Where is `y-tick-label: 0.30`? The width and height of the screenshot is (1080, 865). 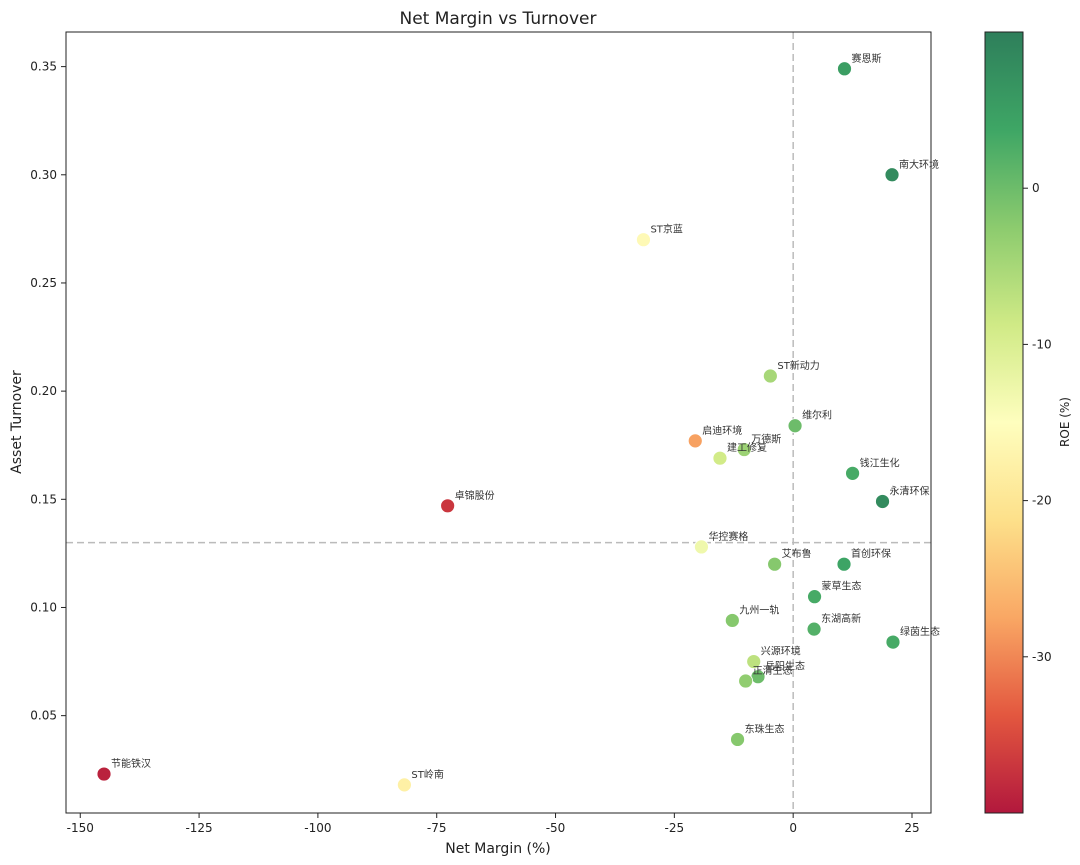
y-tick-label: 0.30 is located at coordinates (43, 175).